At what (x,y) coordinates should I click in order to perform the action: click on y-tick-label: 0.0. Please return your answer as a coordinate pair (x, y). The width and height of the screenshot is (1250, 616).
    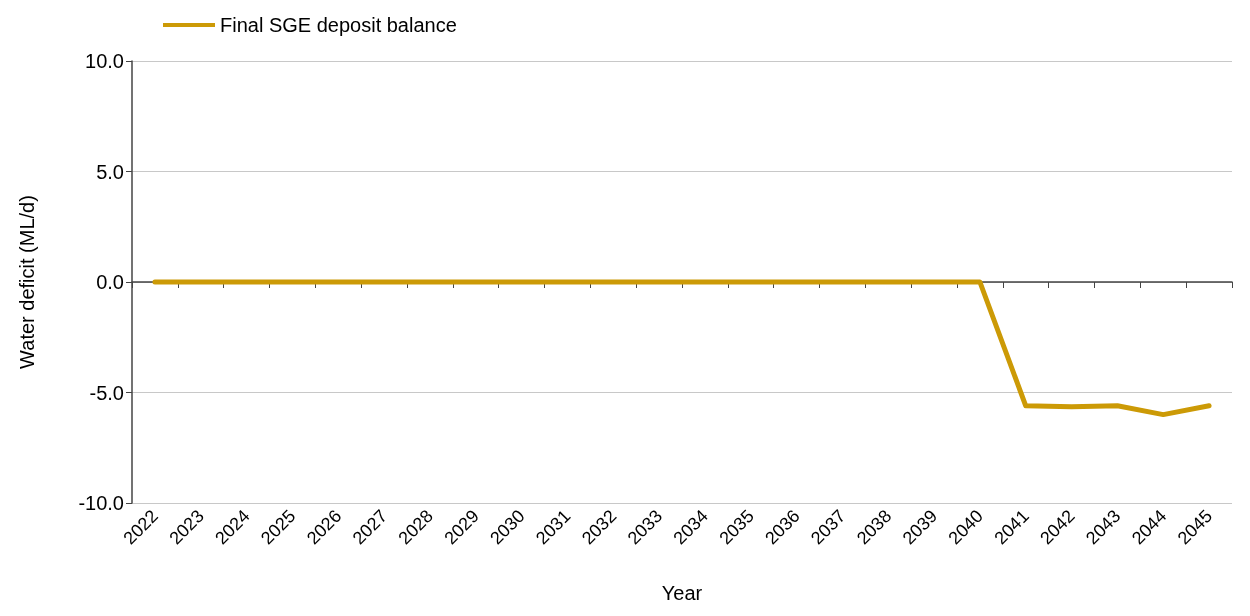
    Looking at the image, I should click on (110, 282).